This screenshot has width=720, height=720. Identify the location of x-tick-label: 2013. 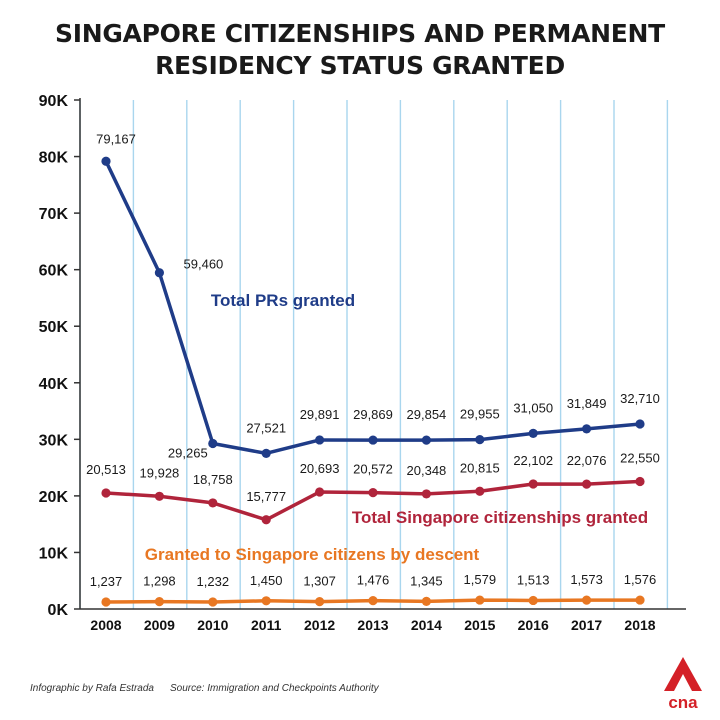
(372, 625).